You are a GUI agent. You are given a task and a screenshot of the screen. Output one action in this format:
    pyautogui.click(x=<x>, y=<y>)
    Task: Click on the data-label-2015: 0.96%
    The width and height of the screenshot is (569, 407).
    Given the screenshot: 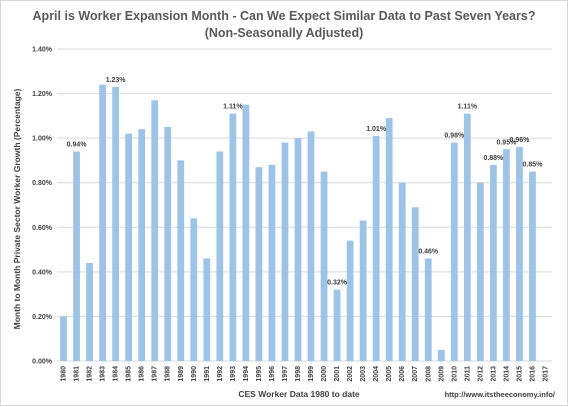 What is the action you would take?
    pyautogui.click(x=520, y=140)
    